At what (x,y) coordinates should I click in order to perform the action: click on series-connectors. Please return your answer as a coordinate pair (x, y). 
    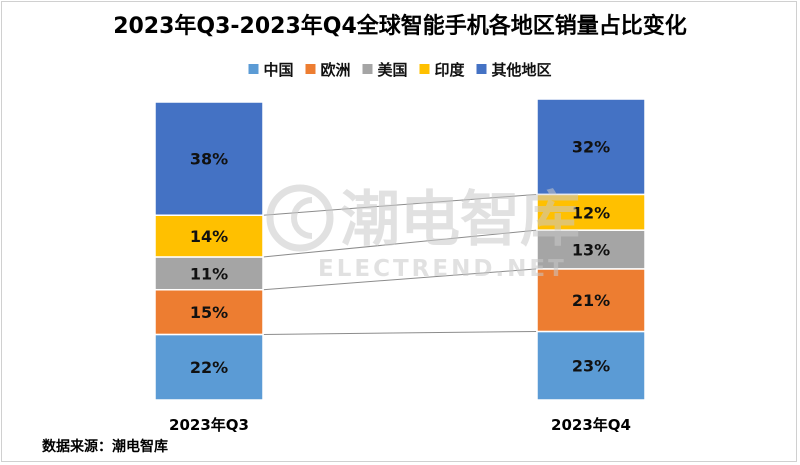
    Looking at the image, I should click on (400, 264).